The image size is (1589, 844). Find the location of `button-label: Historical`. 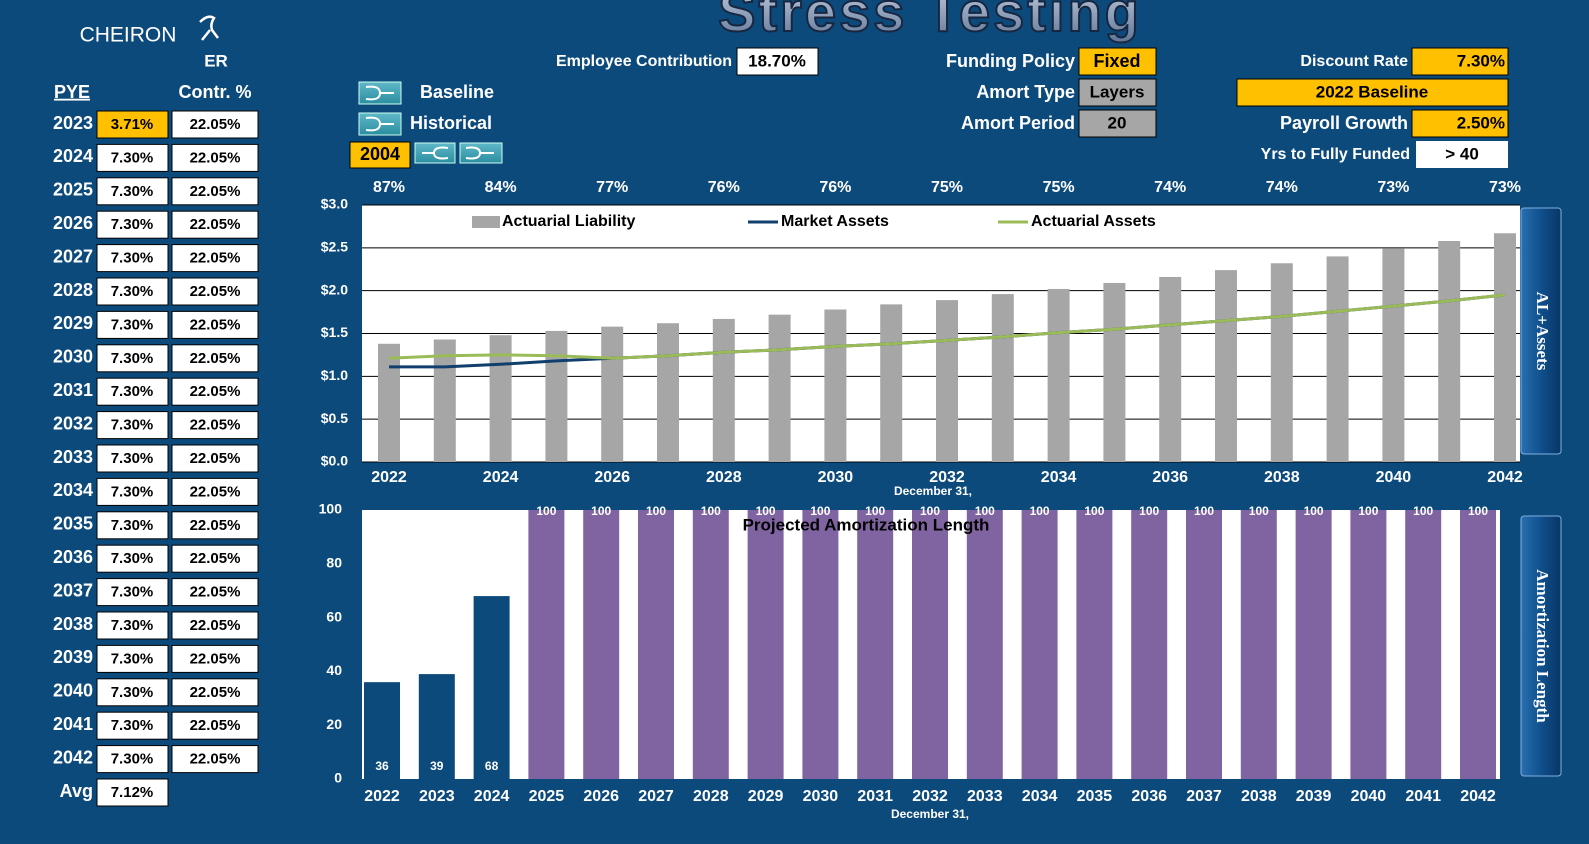

button-label: Historical is located at coordinates (451, 123).